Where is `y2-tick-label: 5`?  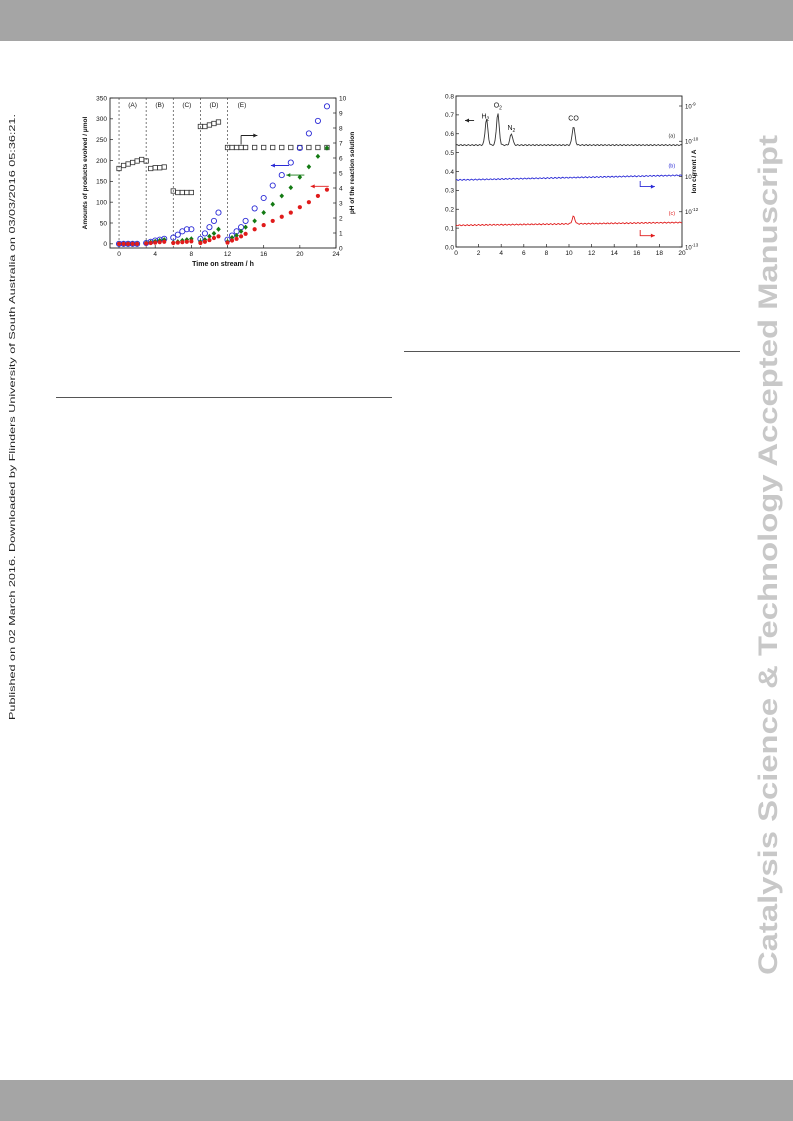
y2-tick-label: 5 is located at coordinates (341, 173).